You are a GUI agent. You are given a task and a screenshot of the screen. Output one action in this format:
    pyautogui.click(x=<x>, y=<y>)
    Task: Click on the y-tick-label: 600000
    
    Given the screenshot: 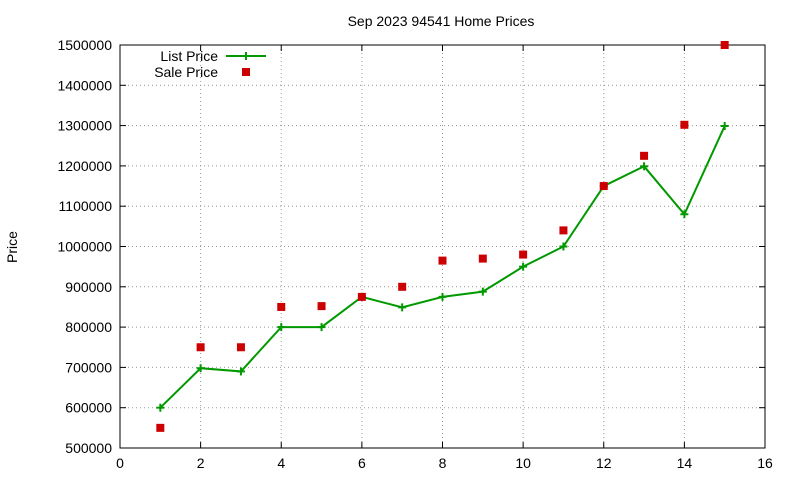 What is the action you would take?
    pyautogui.click(x=88, y=408)
    